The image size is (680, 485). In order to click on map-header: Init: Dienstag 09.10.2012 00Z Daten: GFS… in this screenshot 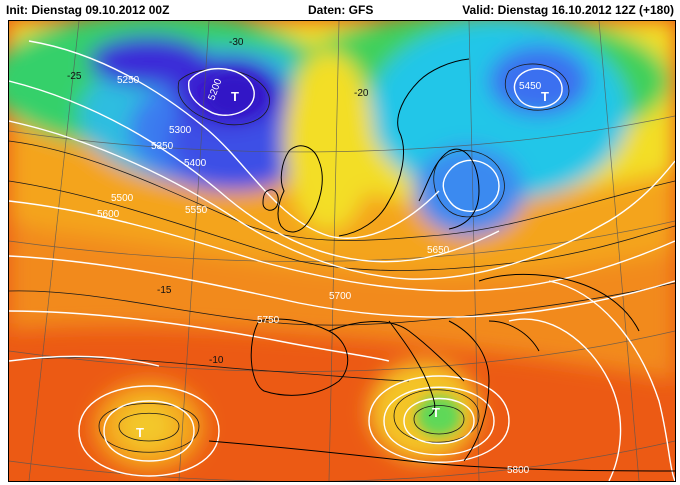, I will do `click(340, 10)`.